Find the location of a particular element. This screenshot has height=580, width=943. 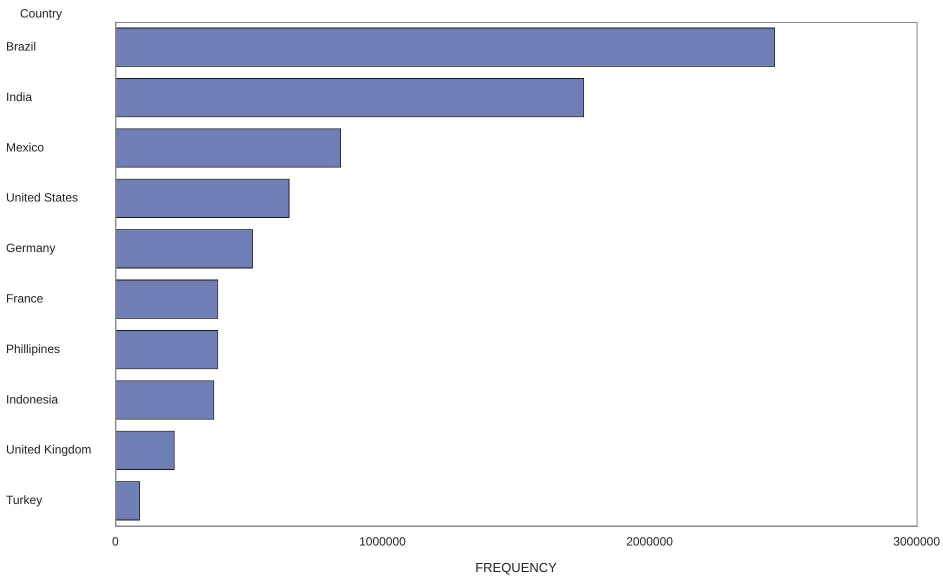

y-tick-label: India is located at coordinates (19, 97).